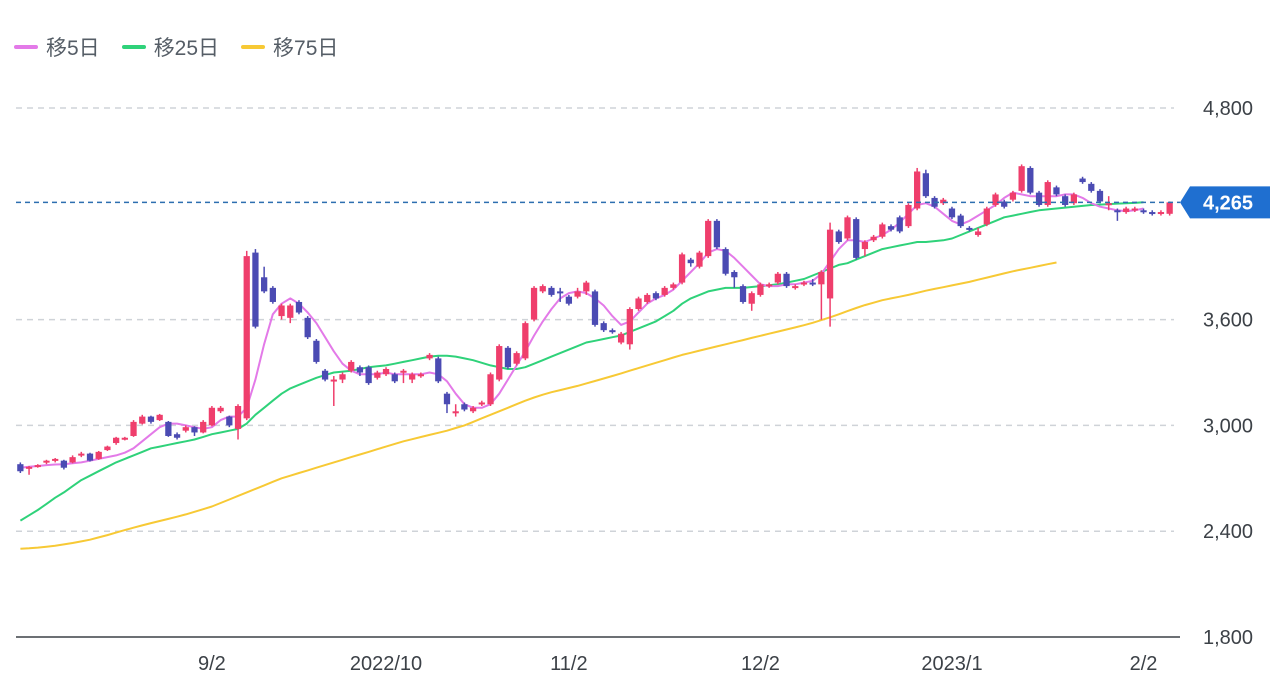 The width and height of the screenshot is (1286, 692). What do you see at coordinates (73, 48) in the screenshot?
I see `legend-label-ma5: 移5日` at bounding box center [73, 48].